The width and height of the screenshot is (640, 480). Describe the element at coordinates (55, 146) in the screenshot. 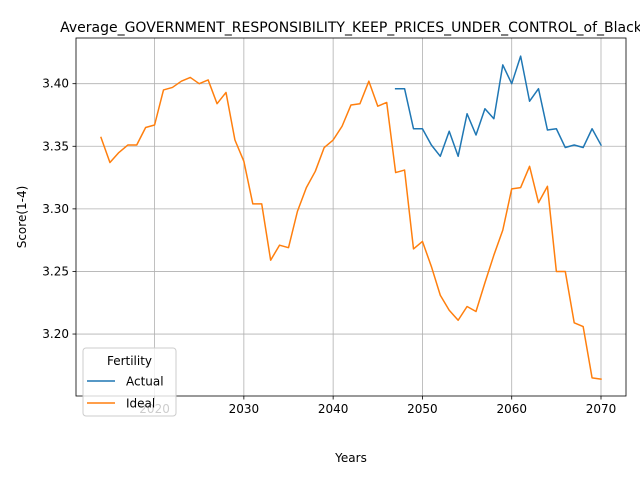

I see `y-tick-label: 3.35` at that location.